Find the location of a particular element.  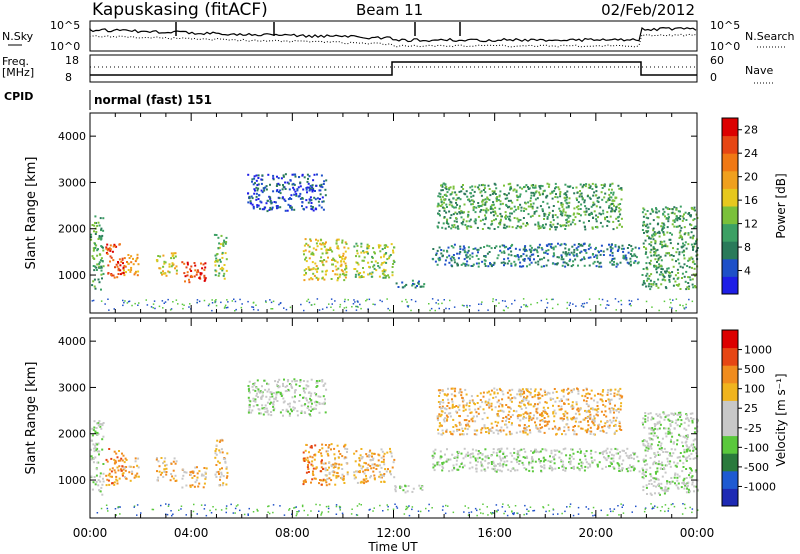

echo-region is located at coordinates (287, 193).